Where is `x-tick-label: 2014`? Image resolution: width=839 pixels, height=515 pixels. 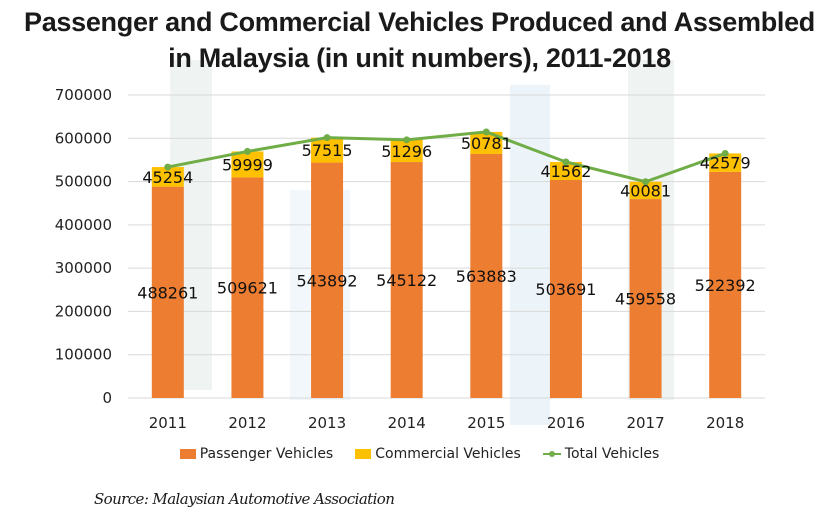
x-tick-label: 2014 is located at coordinates (407, 423).